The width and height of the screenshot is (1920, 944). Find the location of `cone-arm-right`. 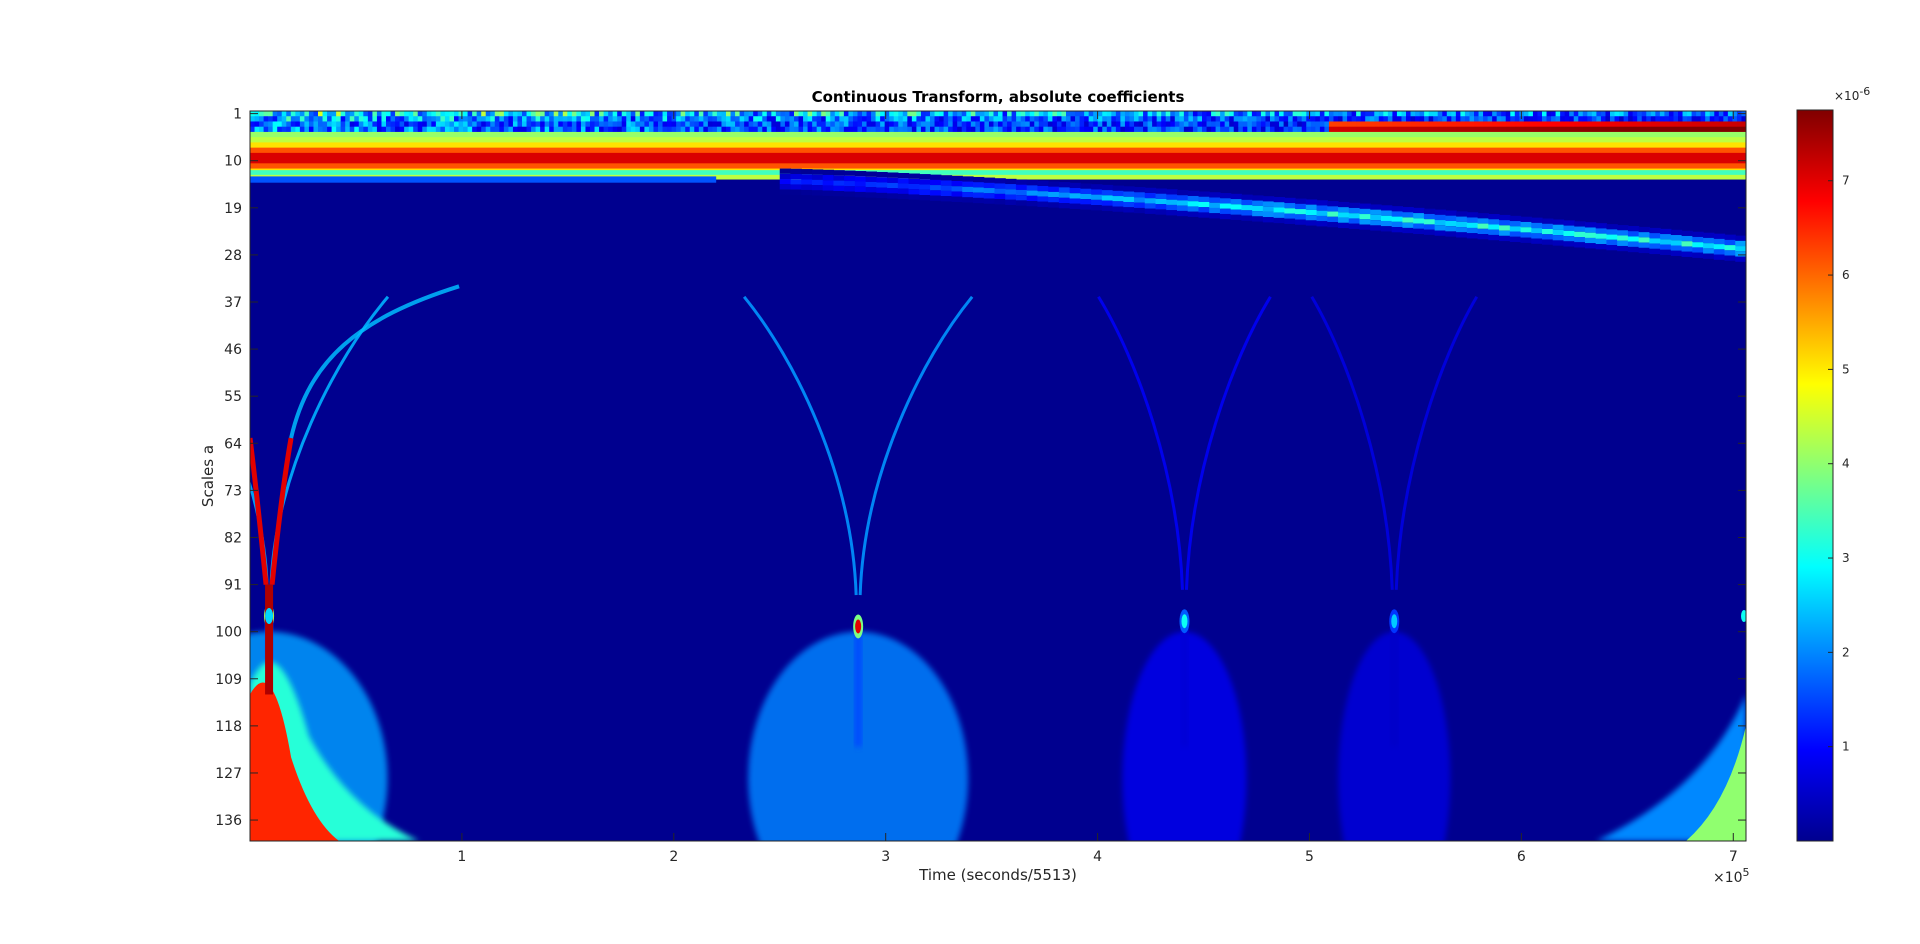

cone-arm-right is located at coordinates (1228, 442).